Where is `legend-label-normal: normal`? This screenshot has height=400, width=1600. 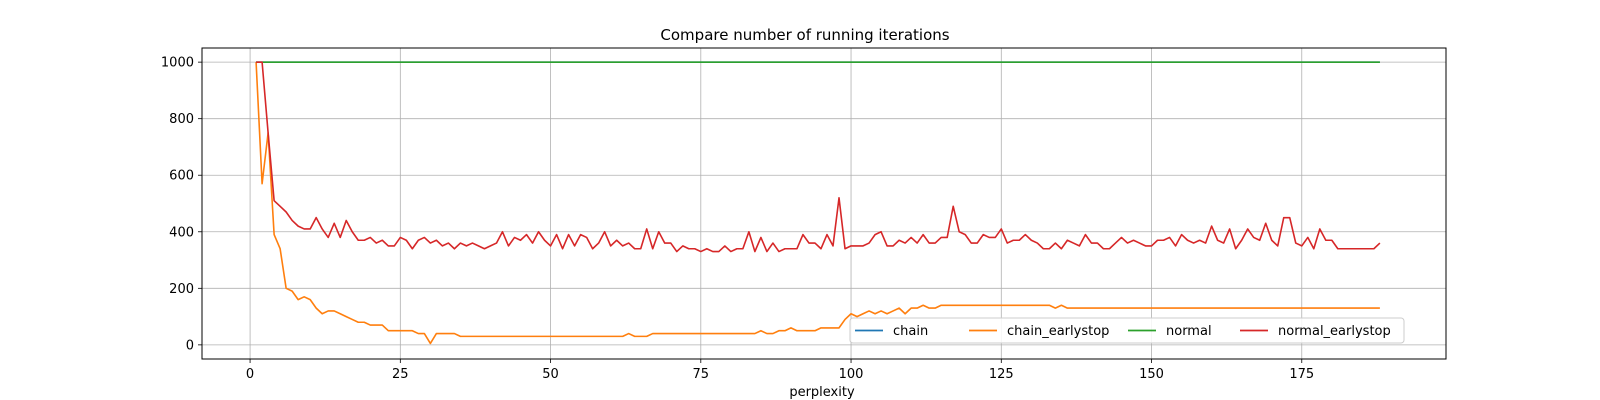
legend-label-normal: normal is located at coordinates (1189, 331).